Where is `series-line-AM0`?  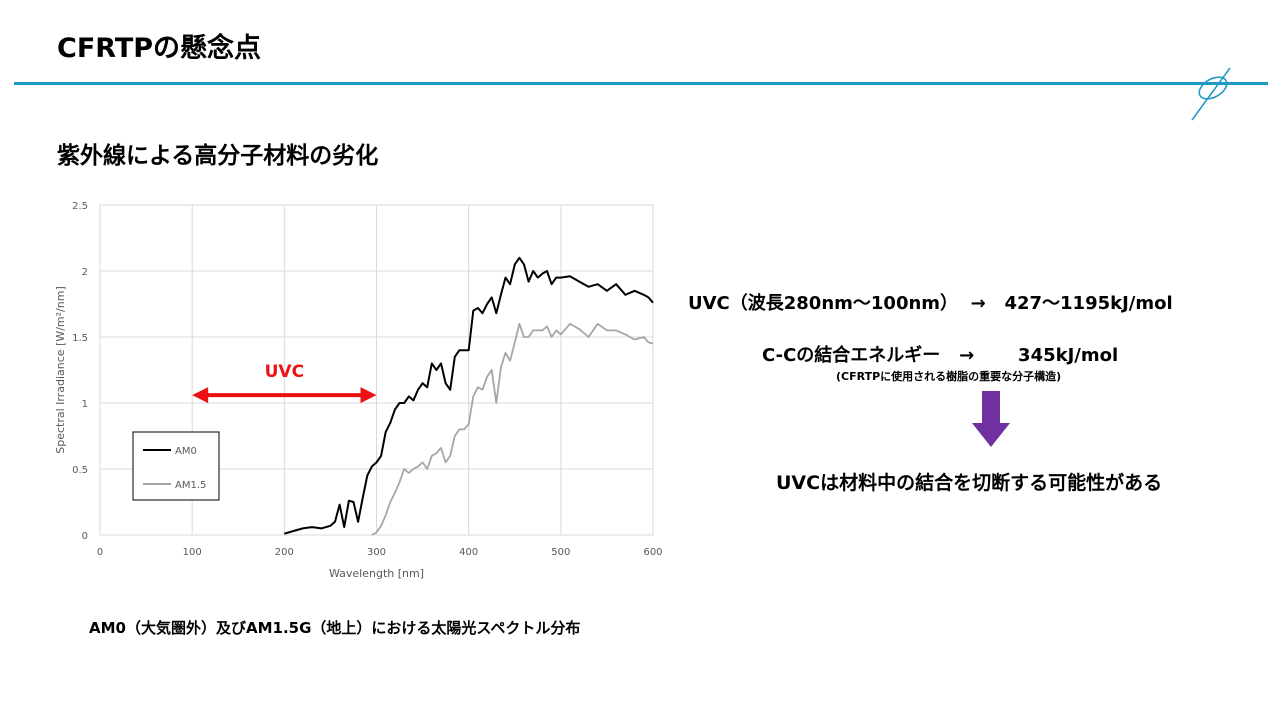 series-line-AM0 is located at coordinates (469, 395).